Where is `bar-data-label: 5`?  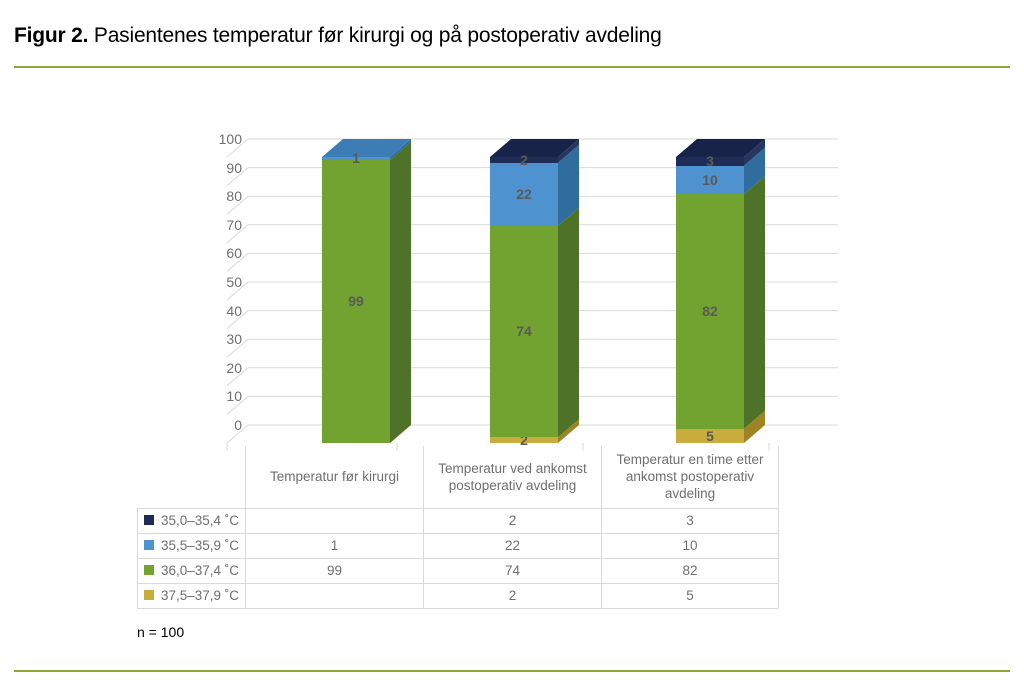 bar-data-label: 5 is located at coordinates (710, 435).